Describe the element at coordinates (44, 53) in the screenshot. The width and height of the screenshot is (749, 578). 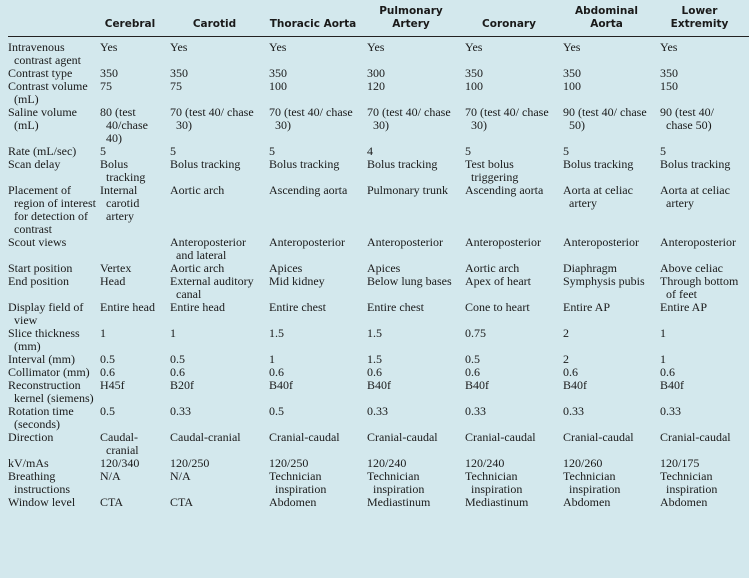
I see `row-label: Intravenous contrast agent` at that location.